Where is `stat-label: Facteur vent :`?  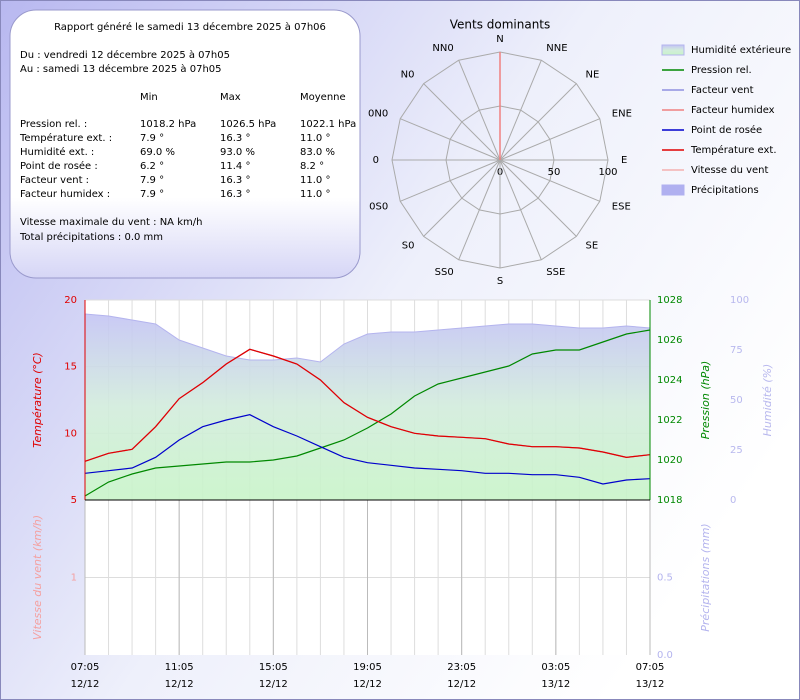 stat-label: Facteur vent : is located at coordinates (54, 180).